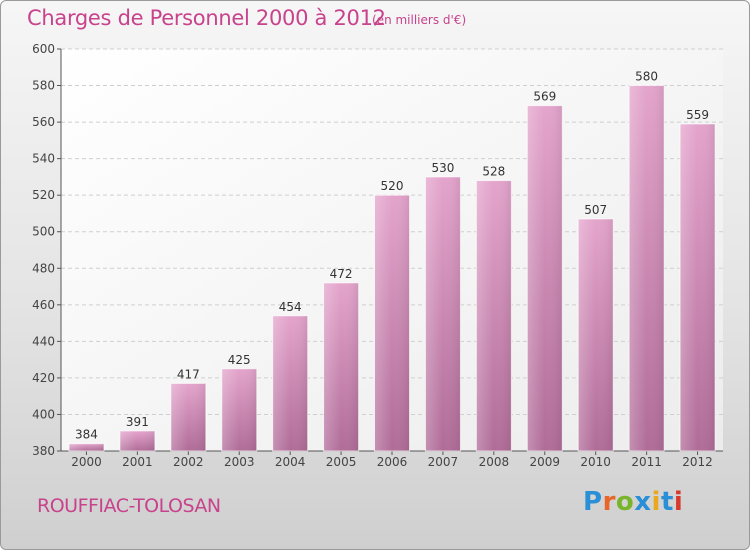 This screenshot has width=750, height=550. What do you see at coordinates (595, 462) in the screenshot?
I see `x-tick-label: 2010` at bounding box center [595, 462].